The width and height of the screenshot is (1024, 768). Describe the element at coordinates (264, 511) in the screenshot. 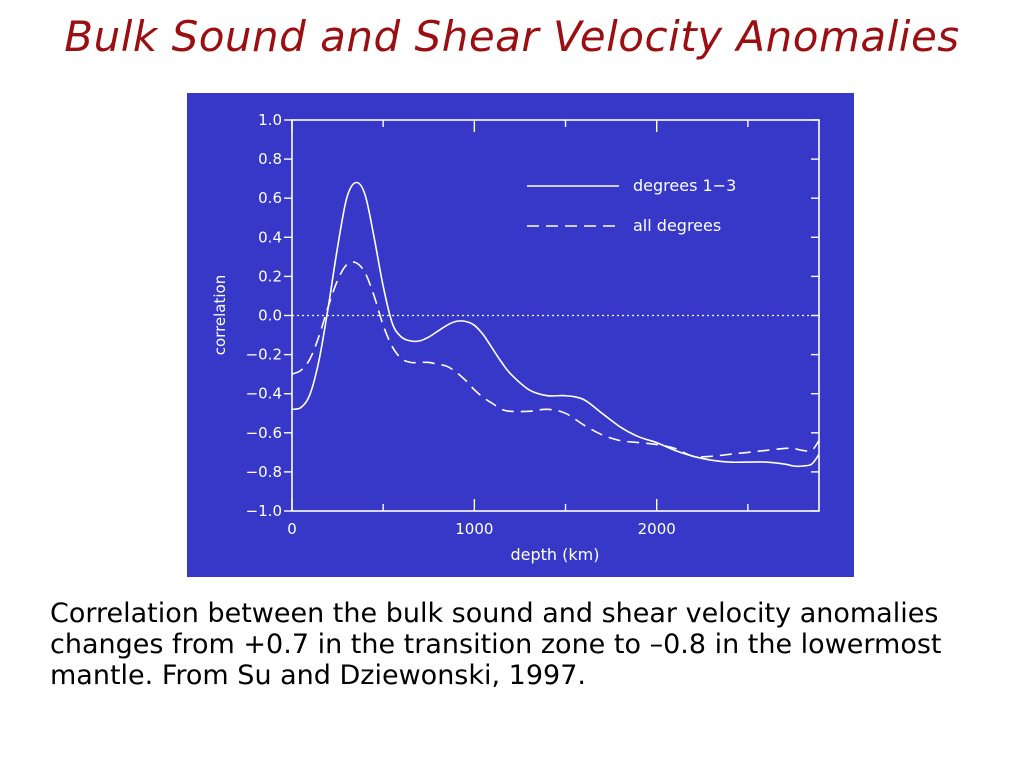

I see `y-tick-label: −1.0` at that location.